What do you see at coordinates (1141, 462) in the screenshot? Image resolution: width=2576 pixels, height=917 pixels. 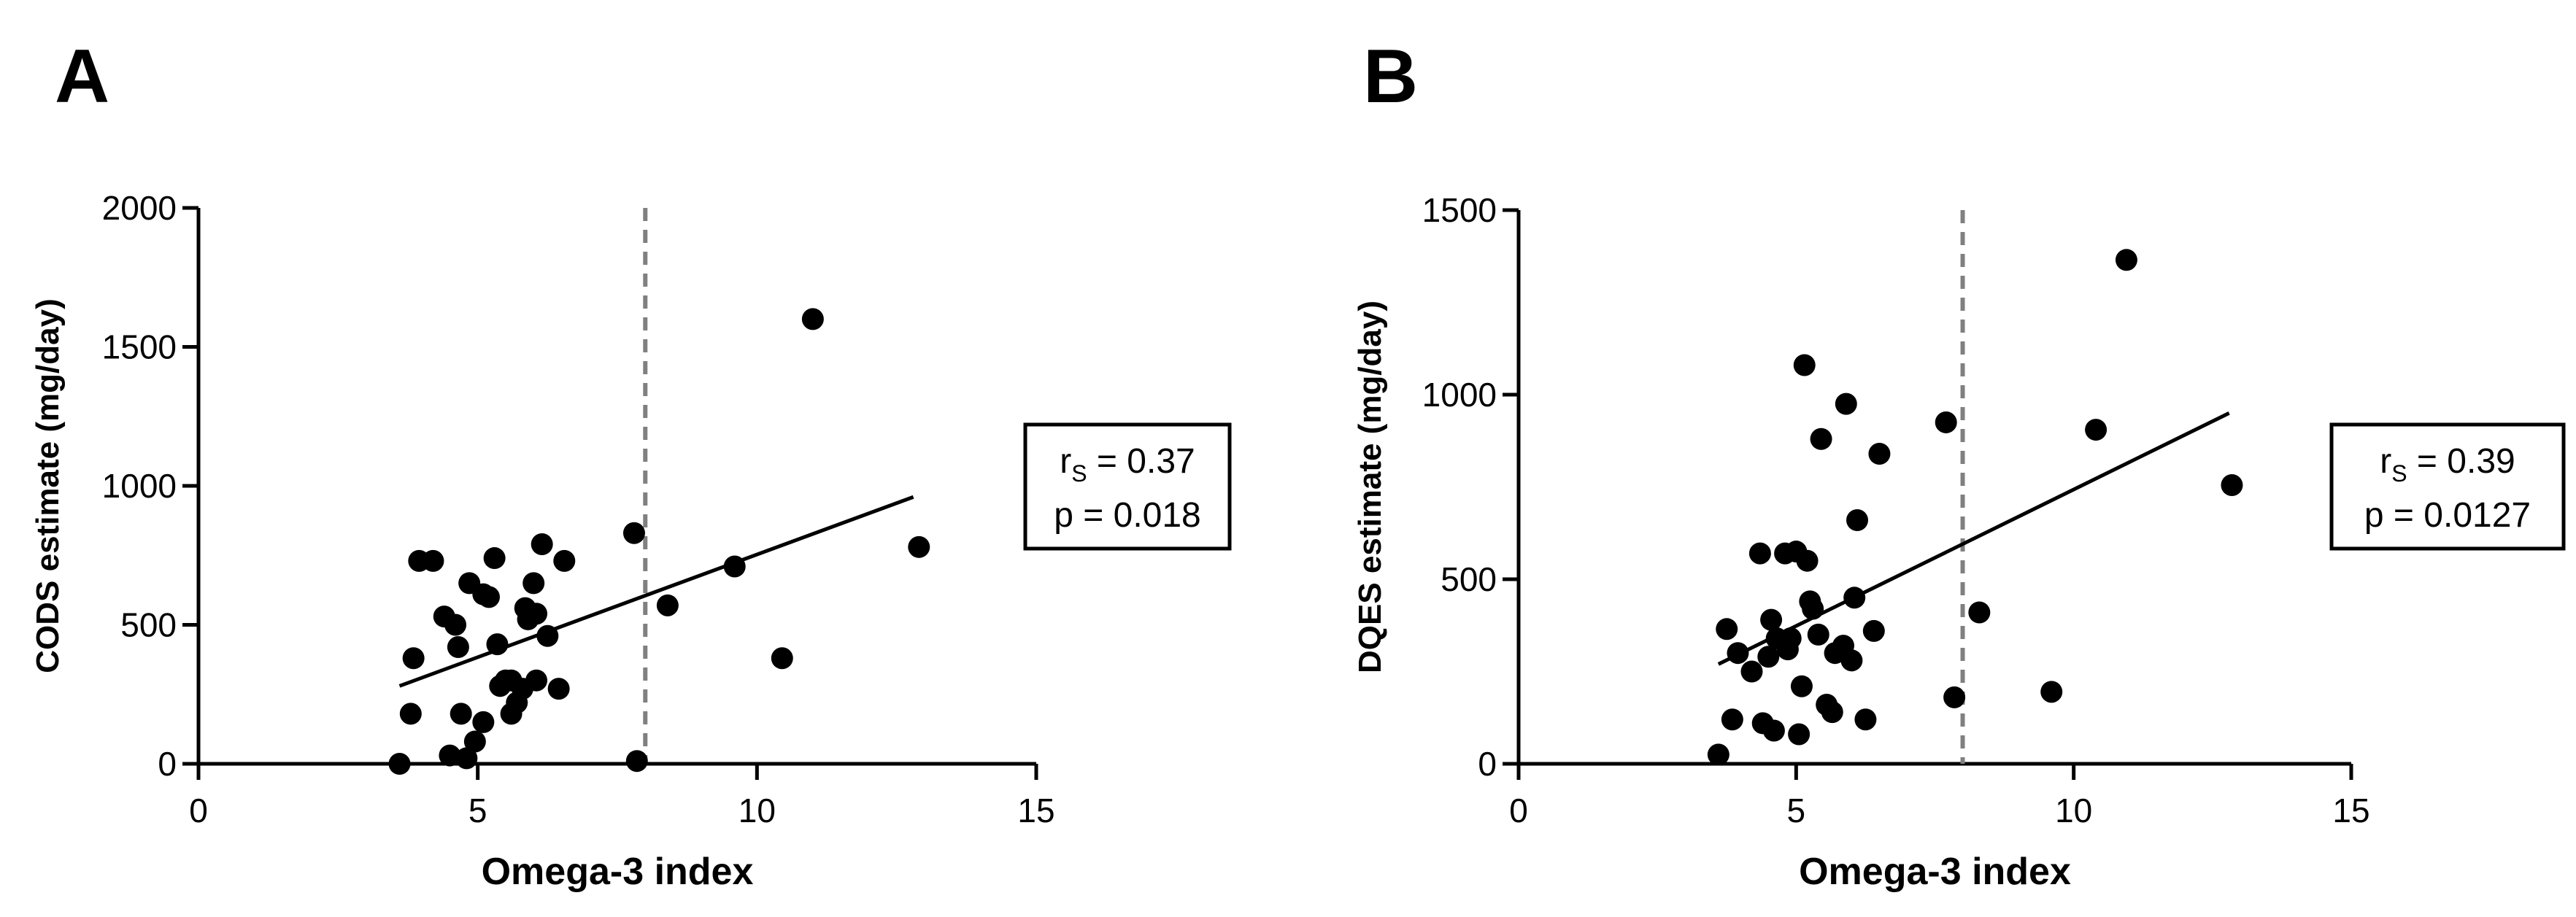 I see `stats-r-value: = 0.37` at bounding box center [1141, 462].